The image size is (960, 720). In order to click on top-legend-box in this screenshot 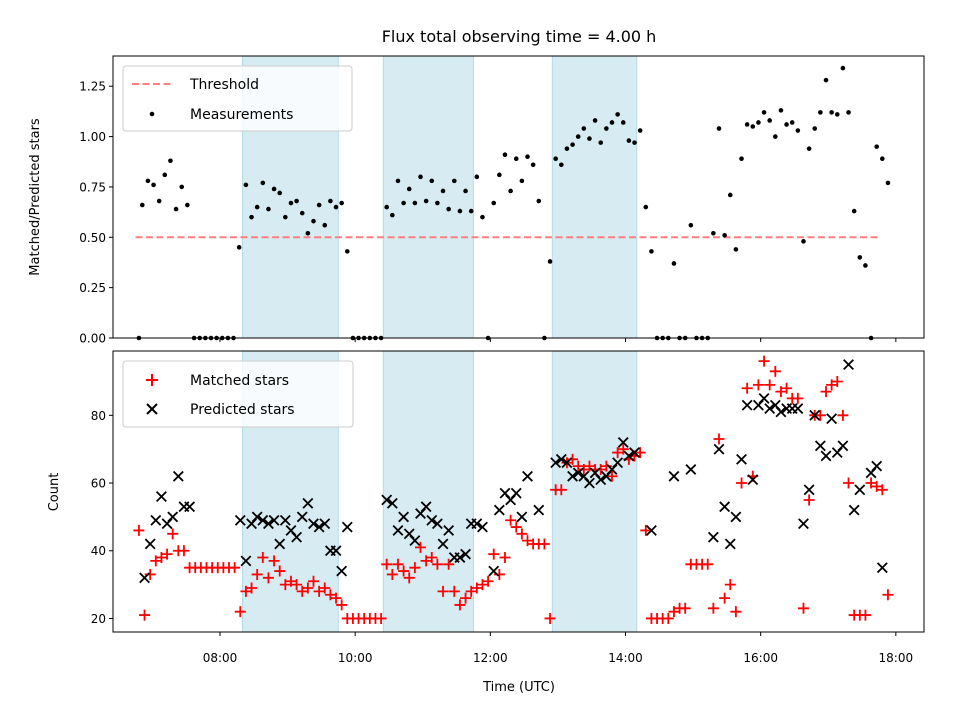, I will do `click(237, 98)`.